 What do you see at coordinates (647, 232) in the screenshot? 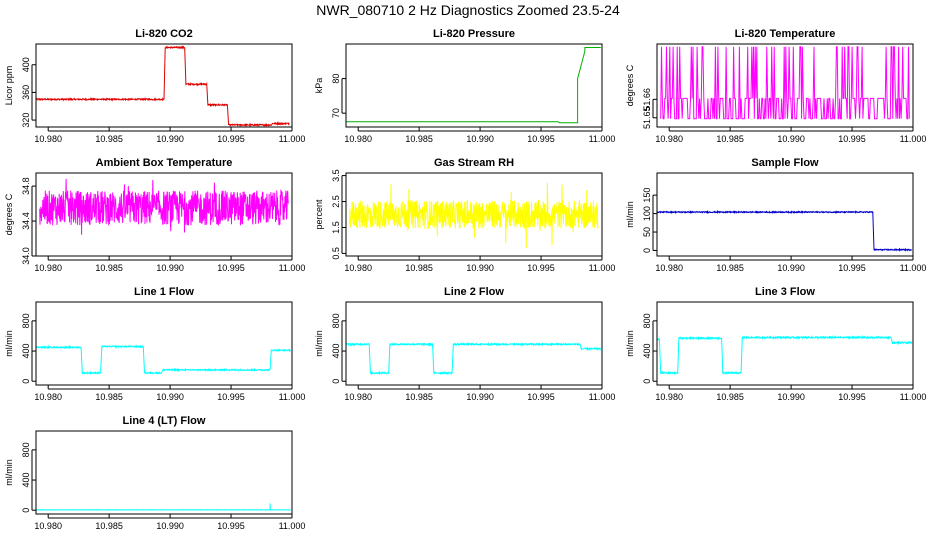
I see `y-tick-label: 50` at bounding box center [647, 232].